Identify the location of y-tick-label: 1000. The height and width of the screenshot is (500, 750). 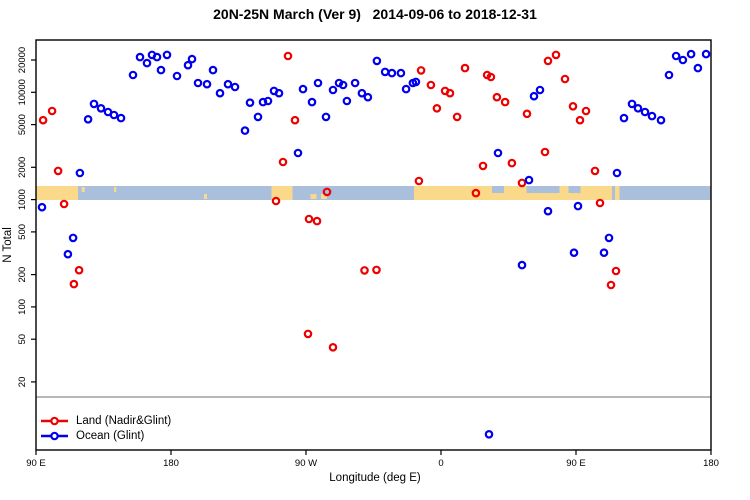
(22, 199).